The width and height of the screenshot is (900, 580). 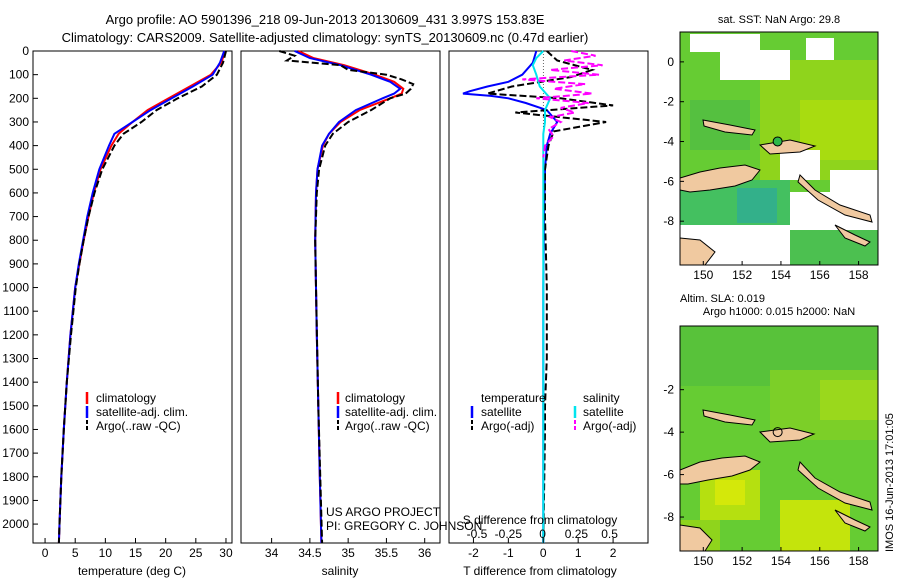 I want to click on difference-s-tick-label: 0, so click(x=542, y=534).